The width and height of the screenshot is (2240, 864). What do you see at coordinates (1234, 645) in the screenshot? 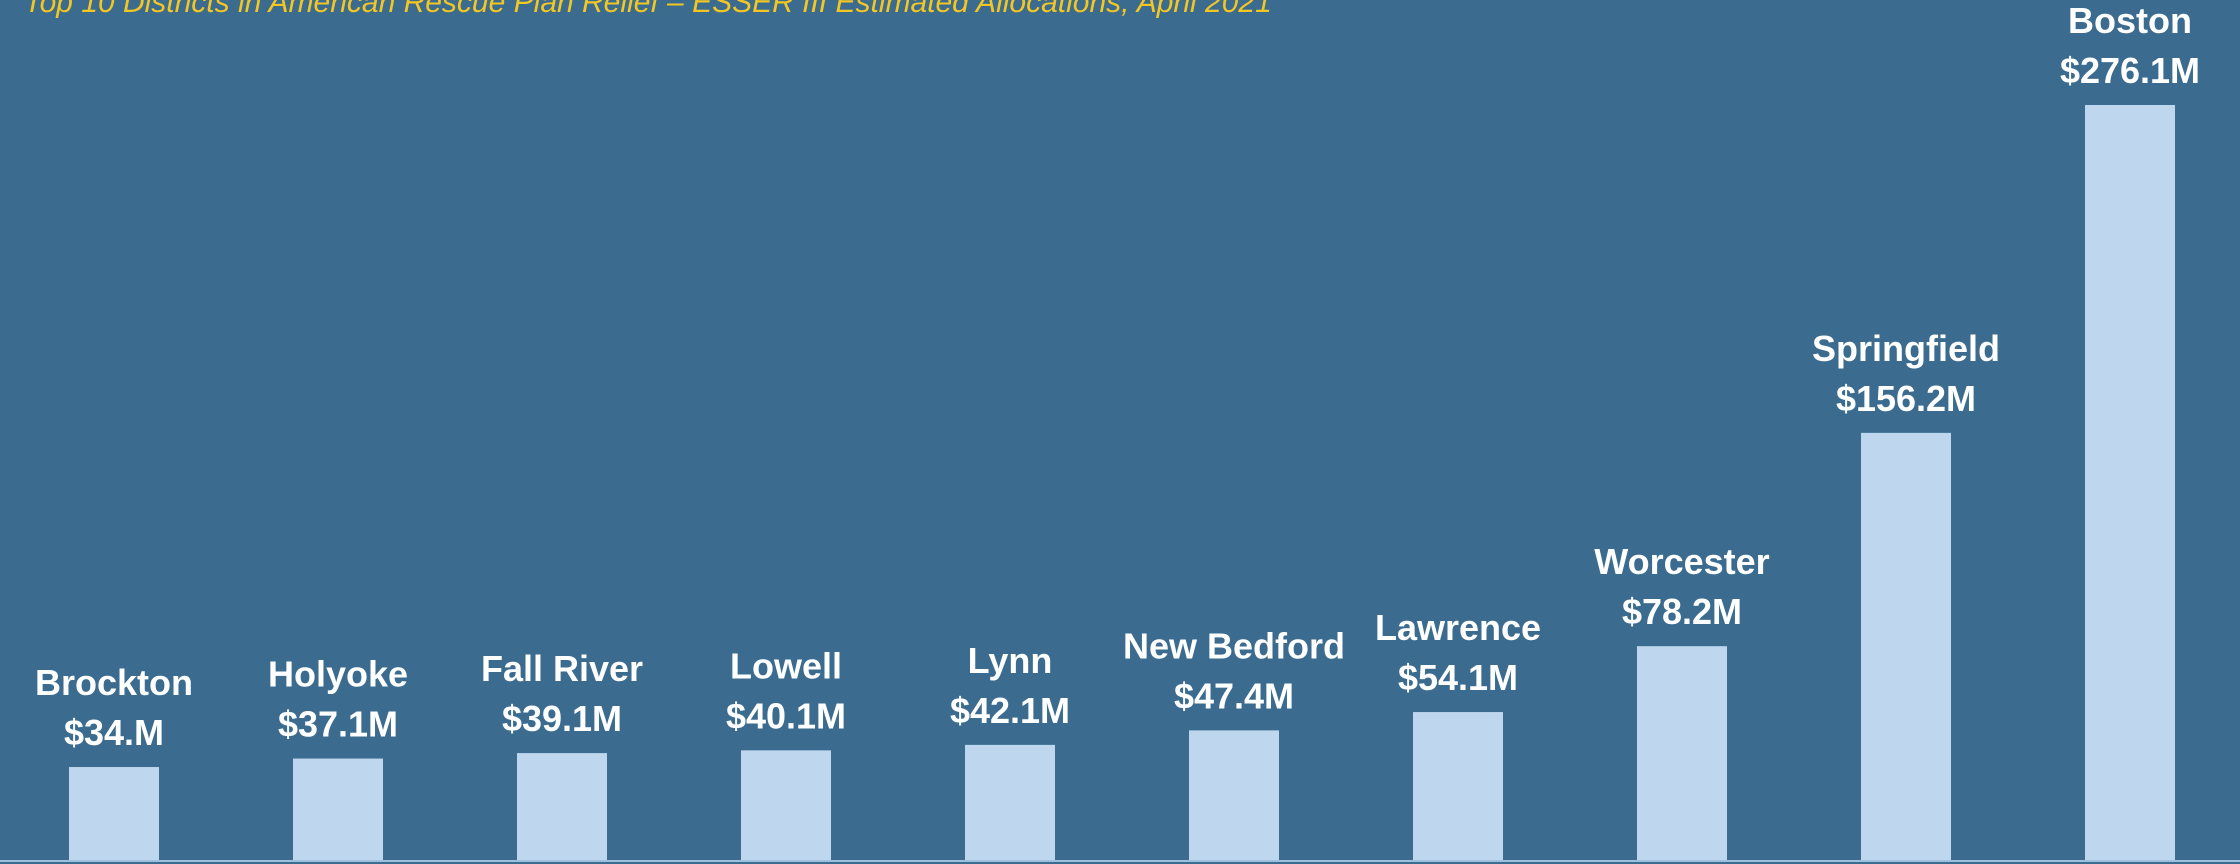
I see `bar-category-label: New Bedford` at bounding box center [1234, 645].